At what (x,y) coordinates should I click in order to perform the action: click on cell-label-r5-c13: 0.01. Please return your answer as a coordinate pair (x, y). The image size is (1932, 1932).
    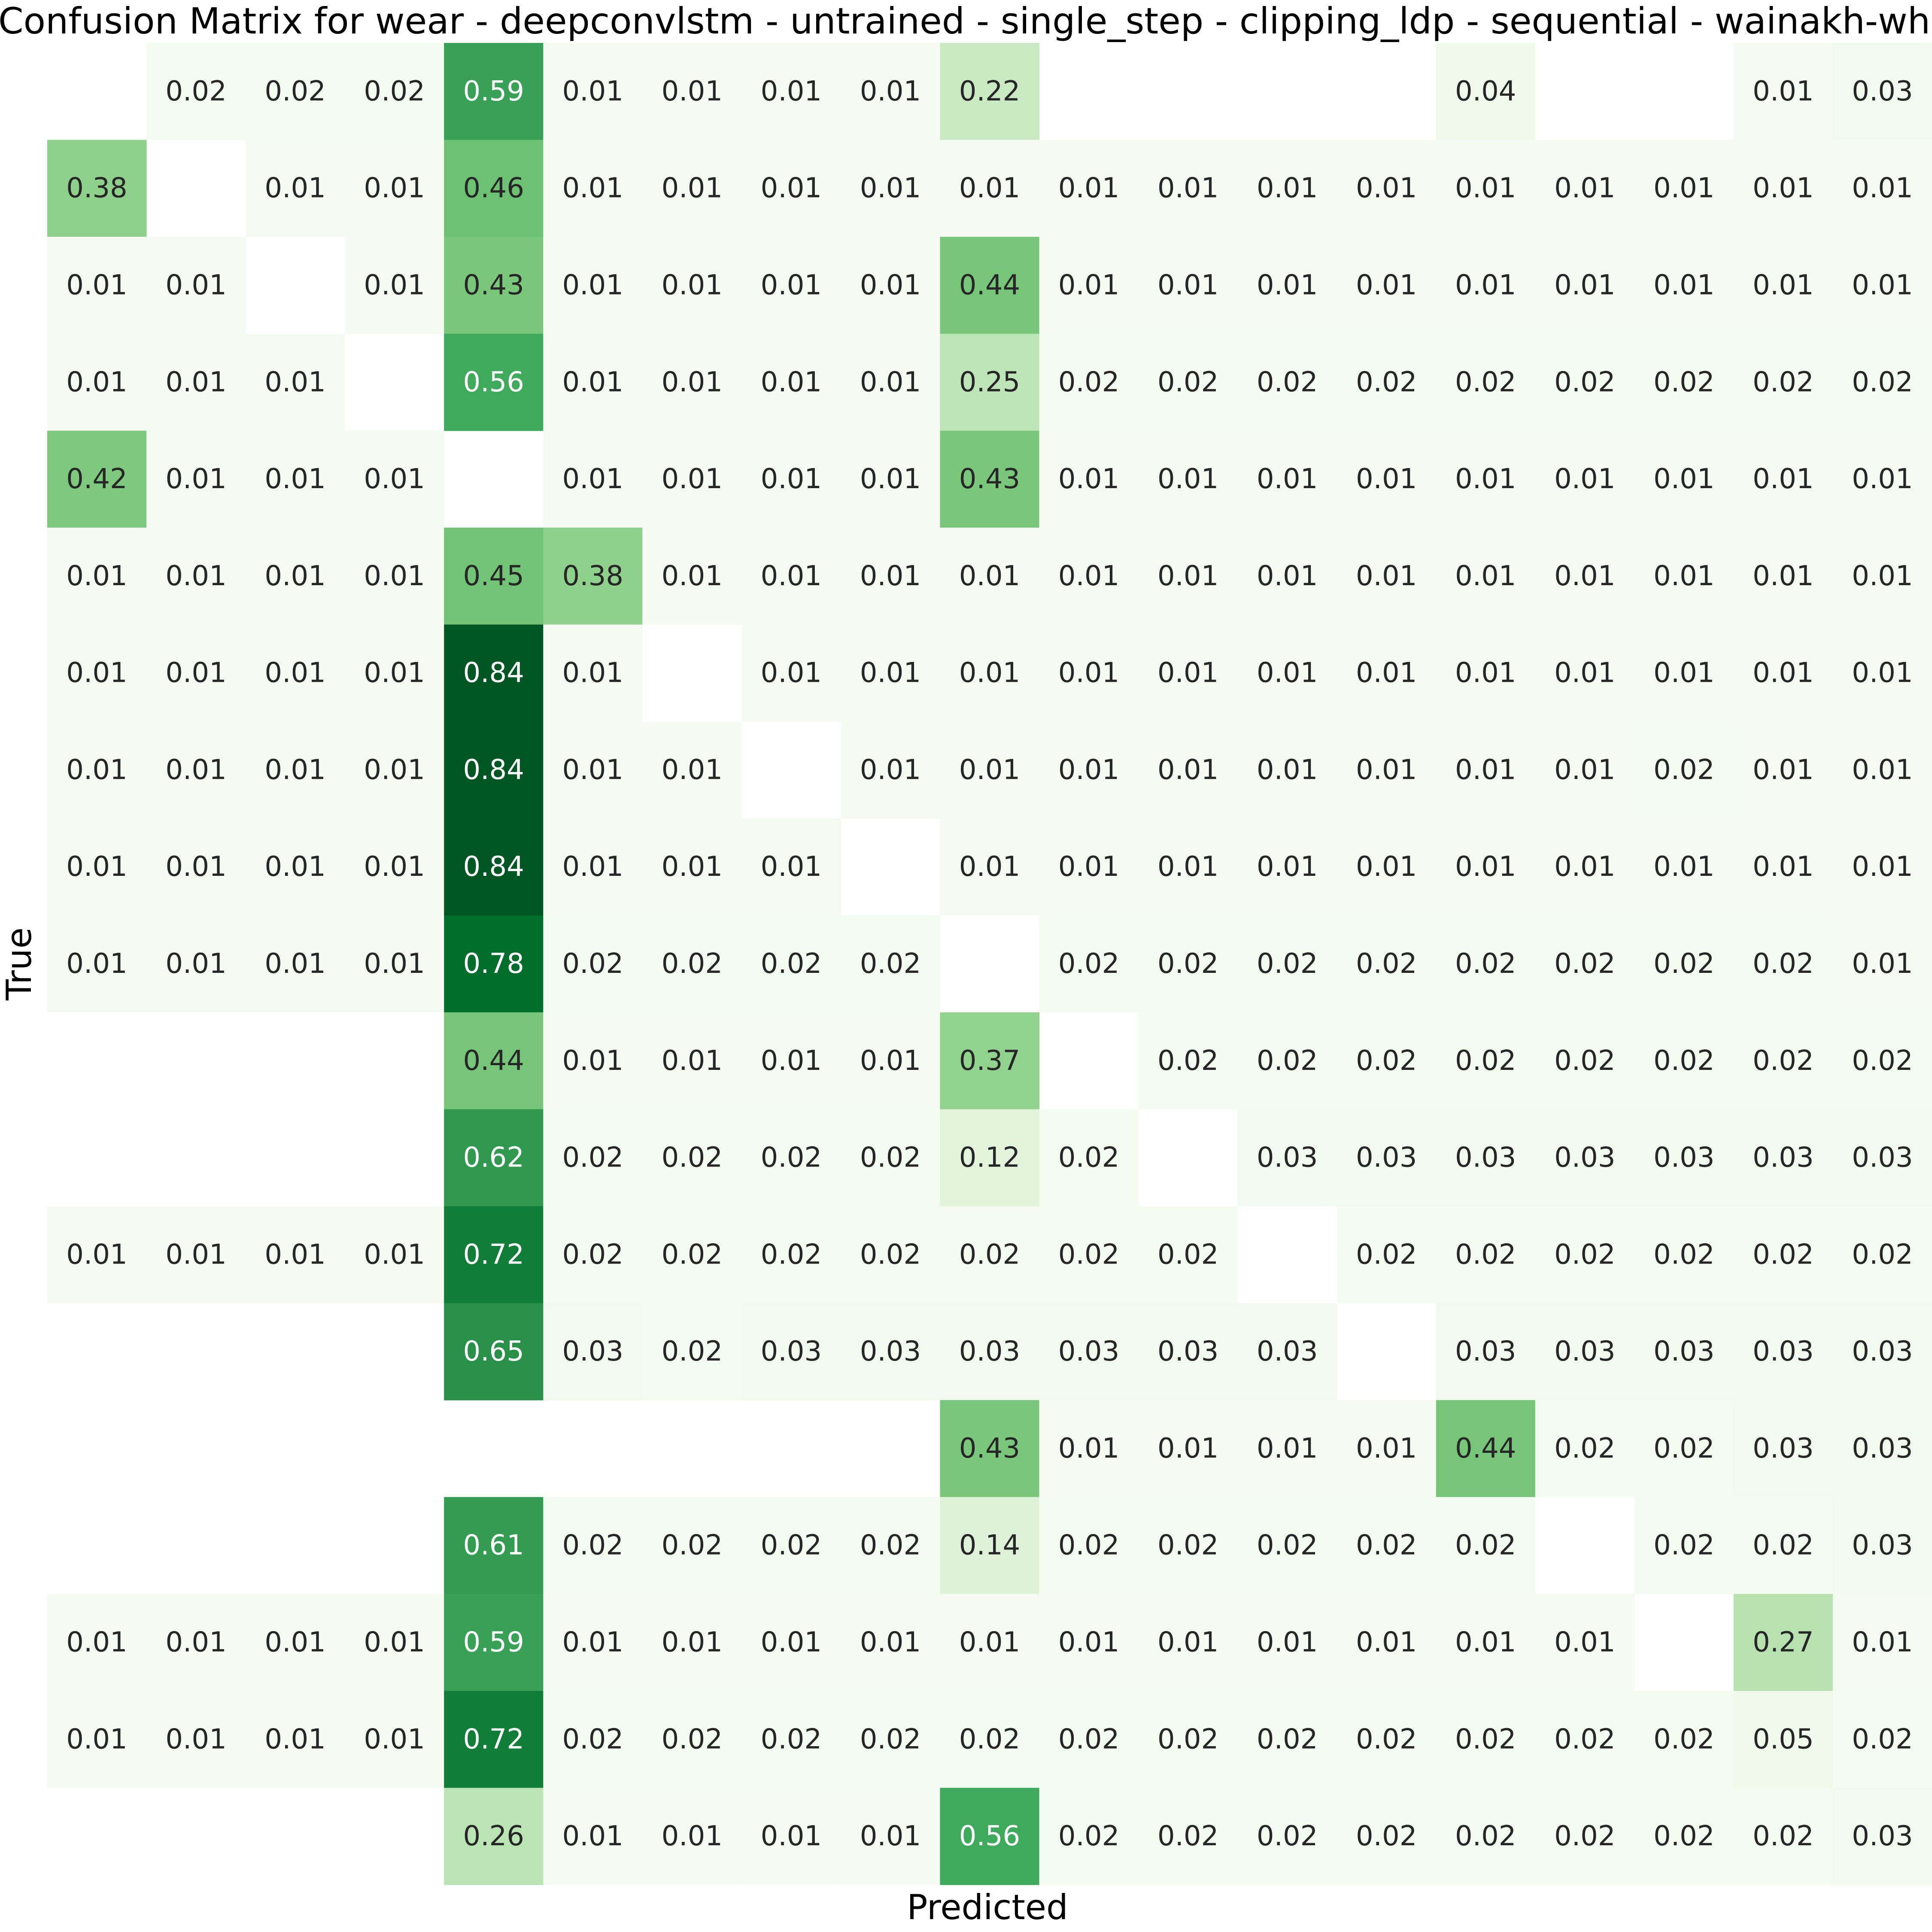
    Looking at the image, I should click on (1386, 576).